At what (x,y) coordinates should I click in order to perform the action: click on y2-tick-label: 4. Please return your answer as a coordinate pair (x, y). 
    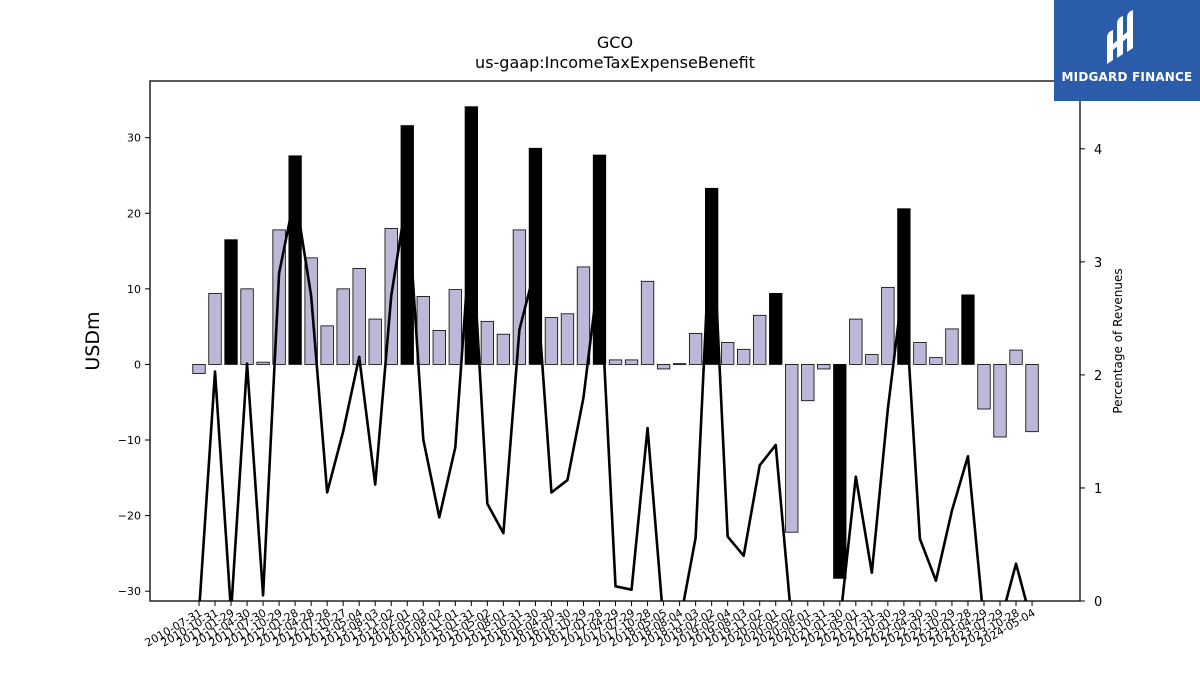
    Looking at the image, I should click on (1098, 150).